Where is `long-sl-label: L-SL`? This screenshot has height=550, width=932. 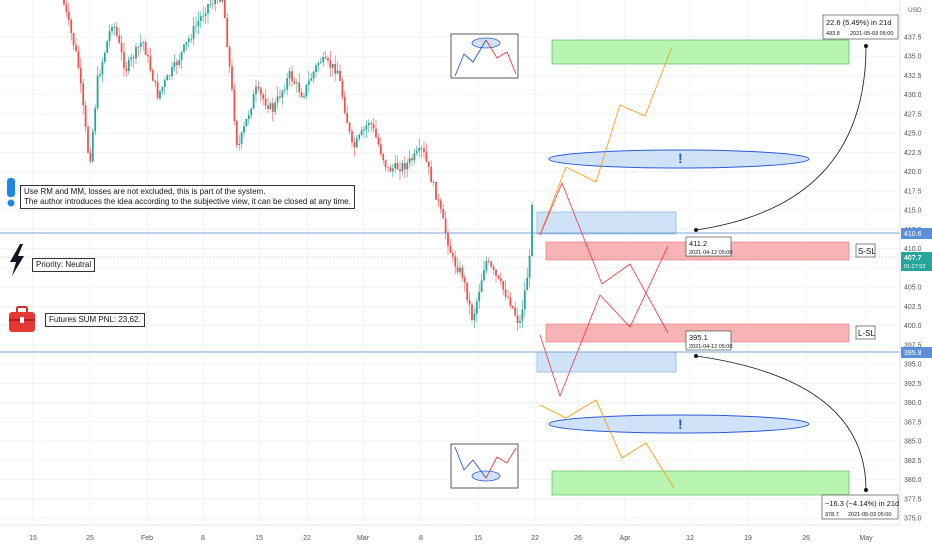
long-sl-label: L-SL is located at coordinates (865, 332).